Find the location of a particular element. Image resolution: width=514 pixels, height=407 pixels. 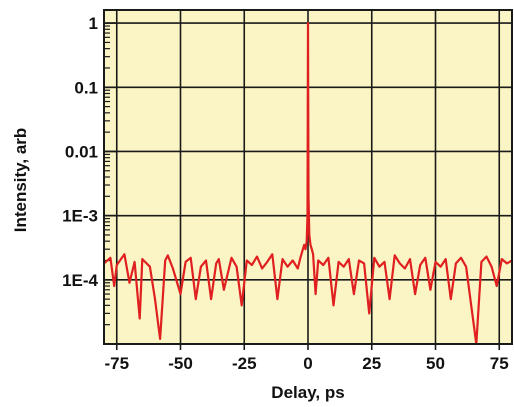

y-tick-label: 0.01 is located at coordinates (81, 151).